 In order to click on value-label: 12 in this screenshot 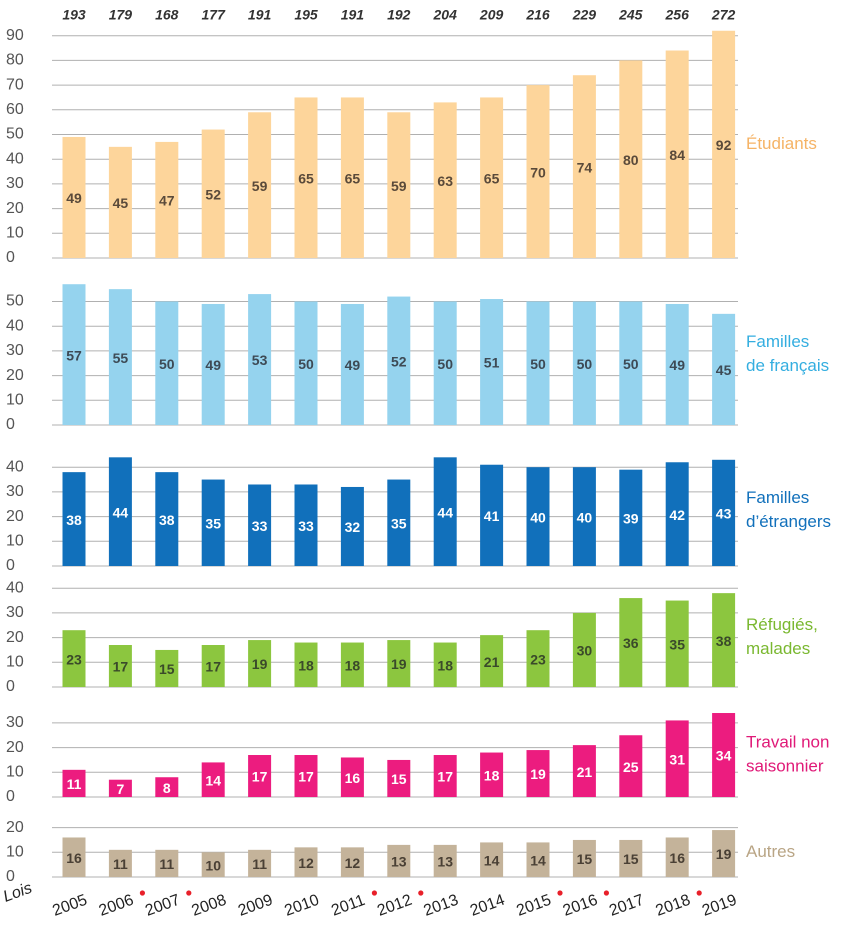, I will do `click(306, 863)`.